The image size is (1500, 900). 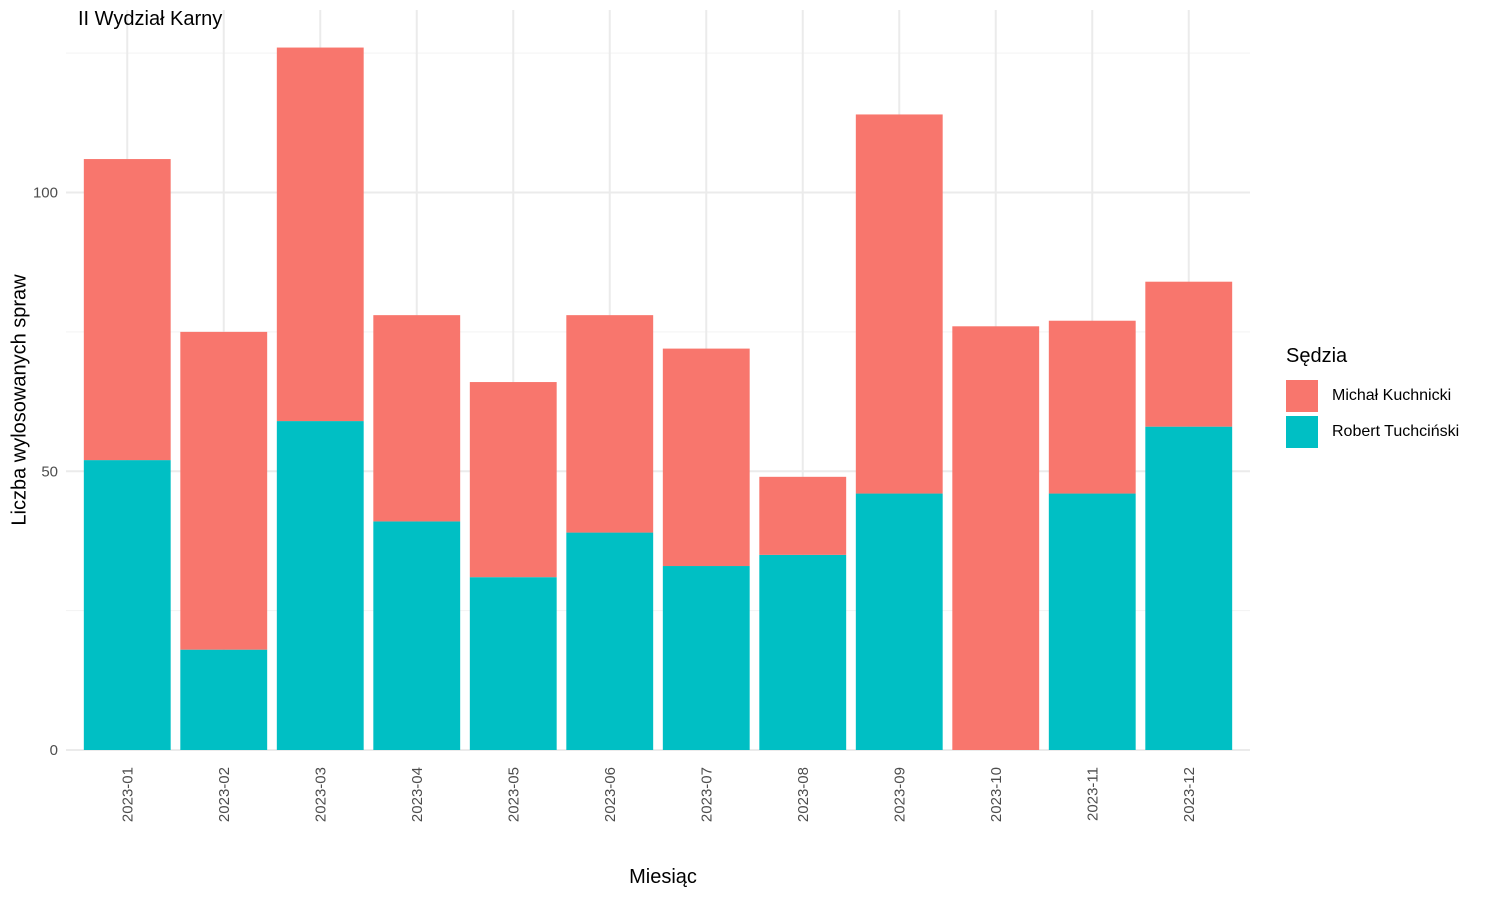 What do you see at coordinates (45, 193) in the screenshot?
I see `y-tick-100: 100` at bounding box center [45, 193].